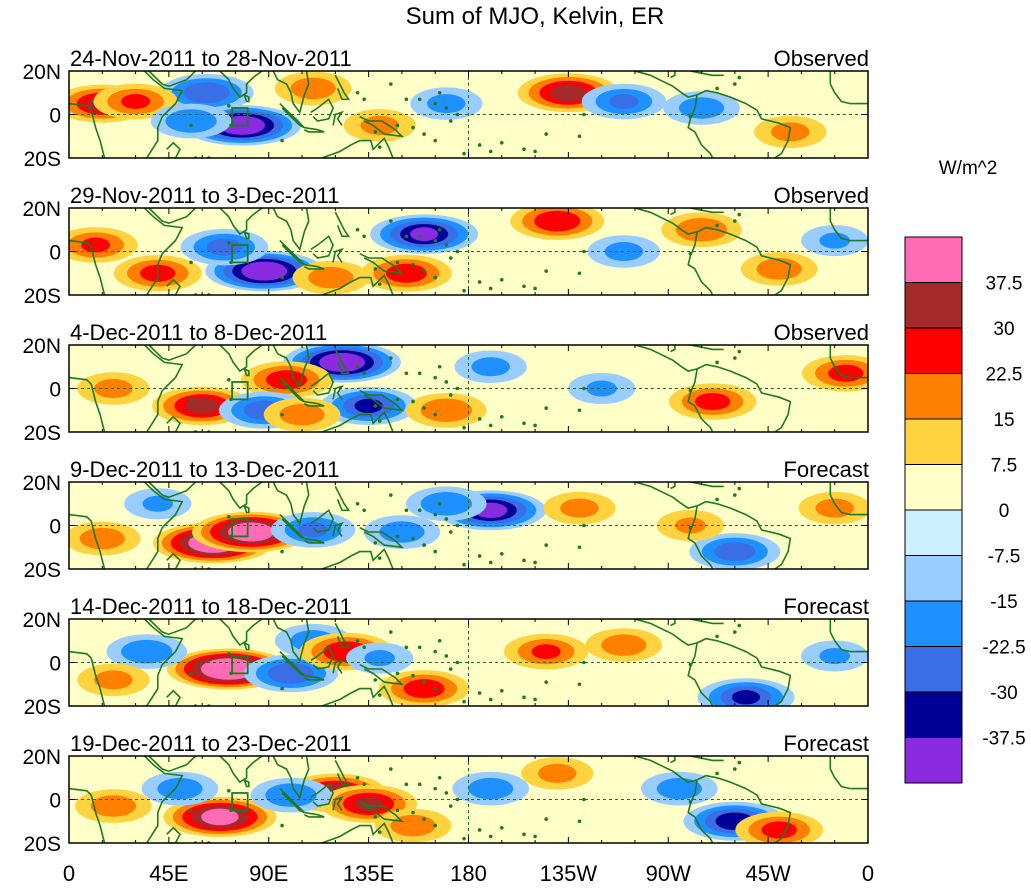 This screenshot has height=894, width=1031. Describe the element at coordinates (445, 519) in the screenshot. I see `panel-4: 20N 0 20S 9-Dec-2011 to 13-Dec-2011 Forecast` at that location.